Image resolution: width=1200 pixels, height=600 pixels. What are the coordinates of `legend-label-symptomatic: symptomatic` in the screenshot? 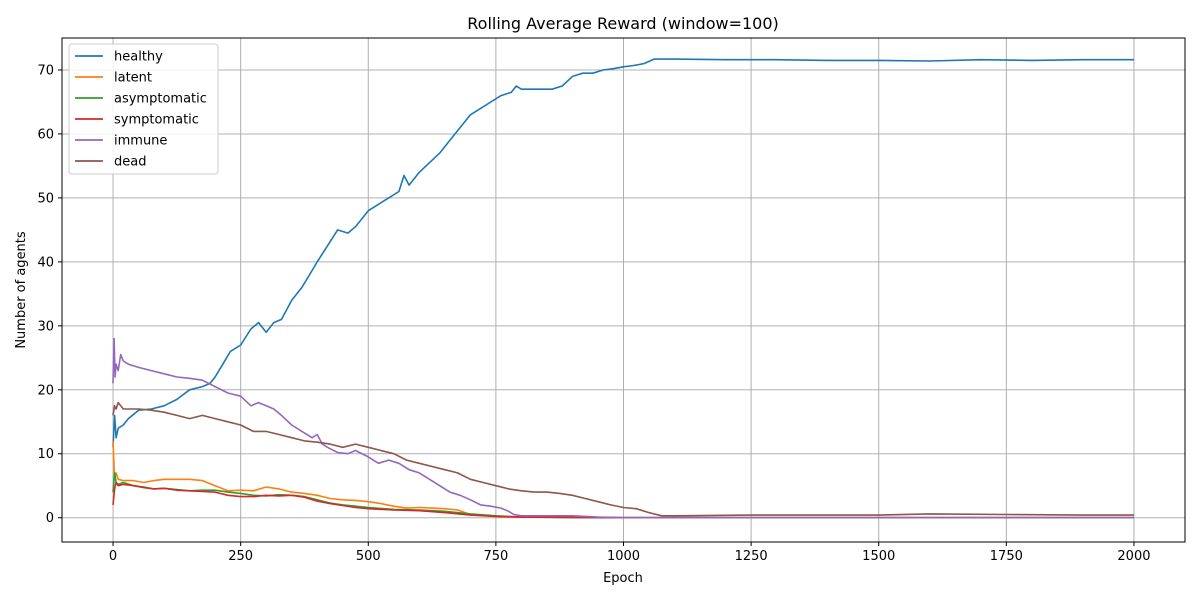 It's located at (156, 120).